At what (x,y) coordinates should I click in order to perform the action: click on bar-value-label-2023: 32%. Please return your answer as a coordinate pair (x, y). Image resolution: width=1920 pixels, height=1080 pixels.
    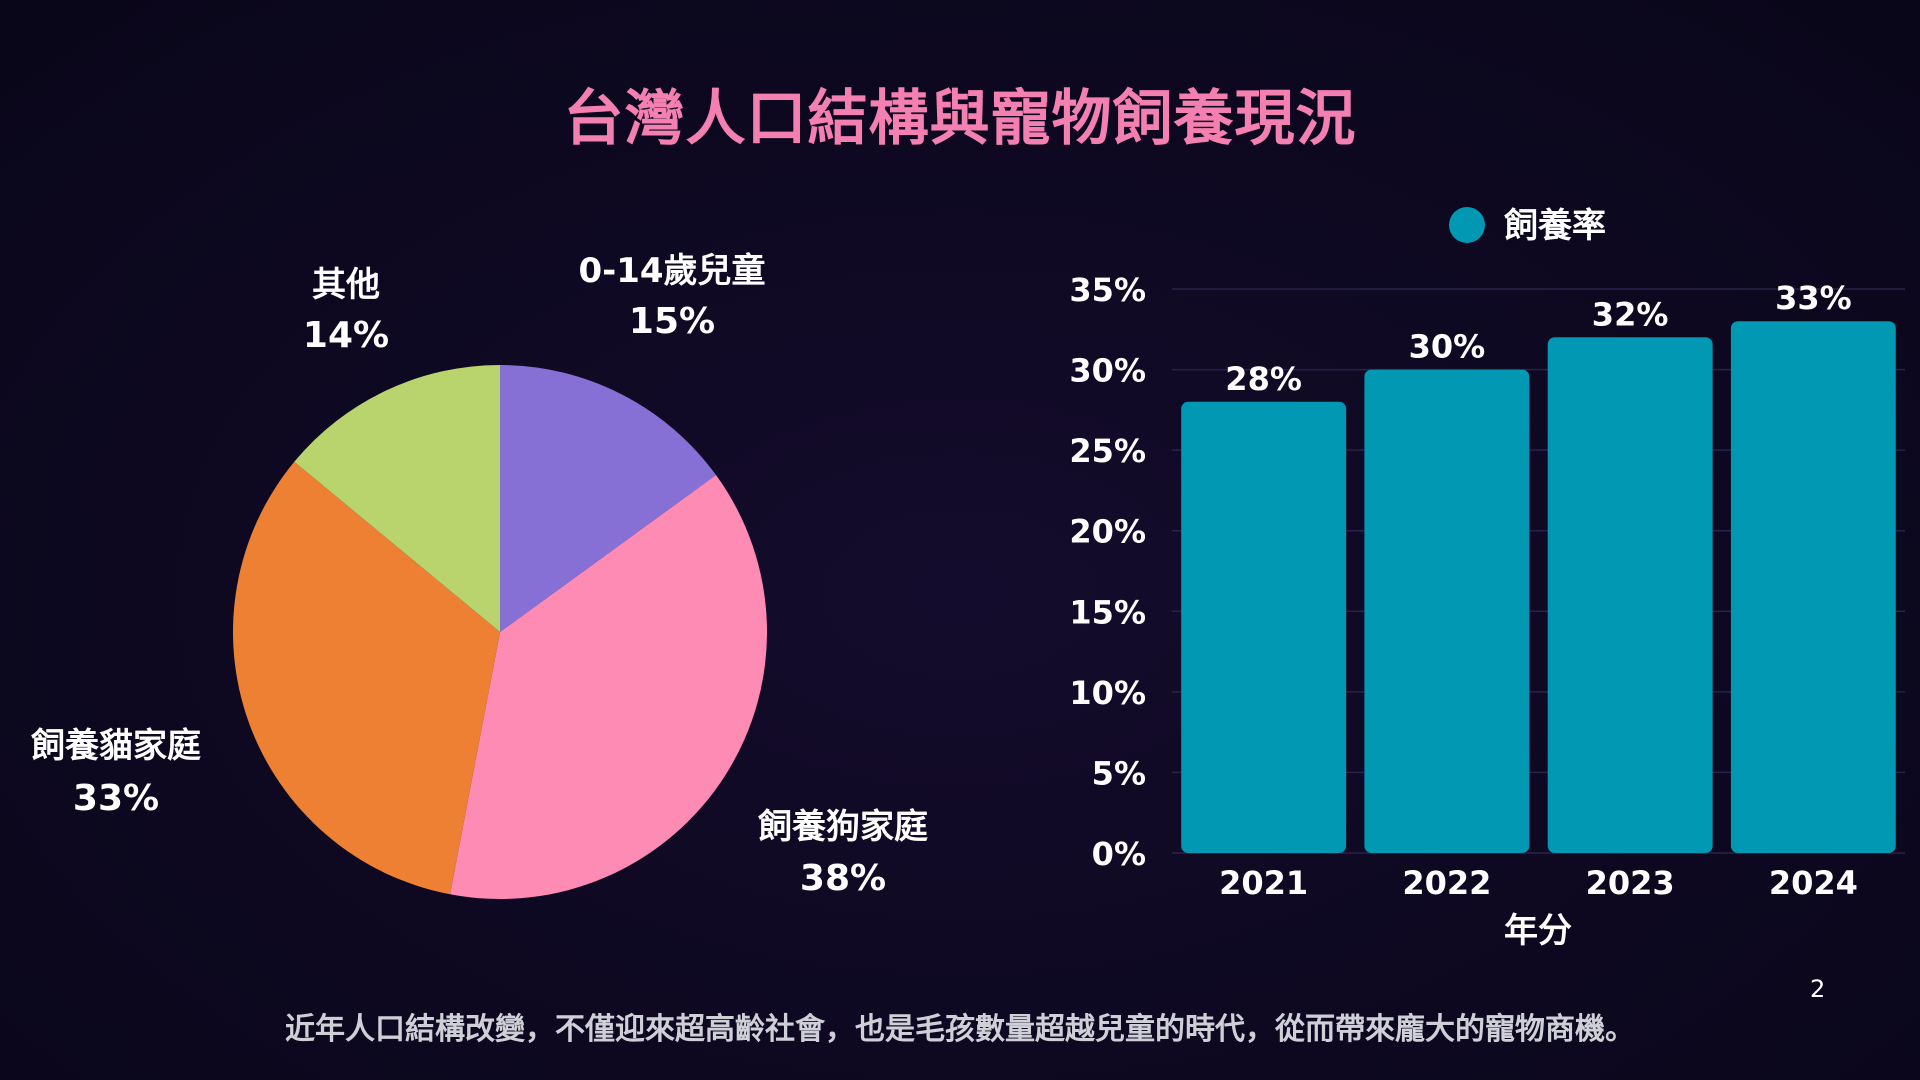
    Looking at the image, I should click on (1630, 314).